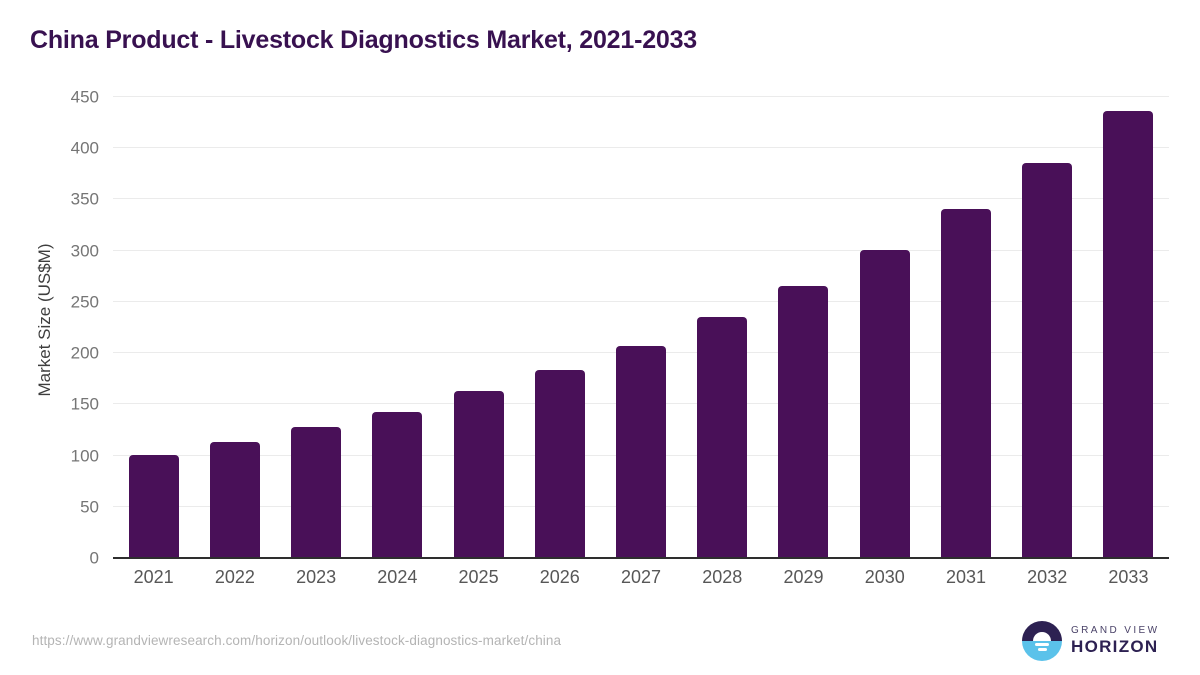  What do you see at coordinates (84, 148) in the screenshot?
I see `y-tick-label-400: 400` at bounding box center [84, 148].